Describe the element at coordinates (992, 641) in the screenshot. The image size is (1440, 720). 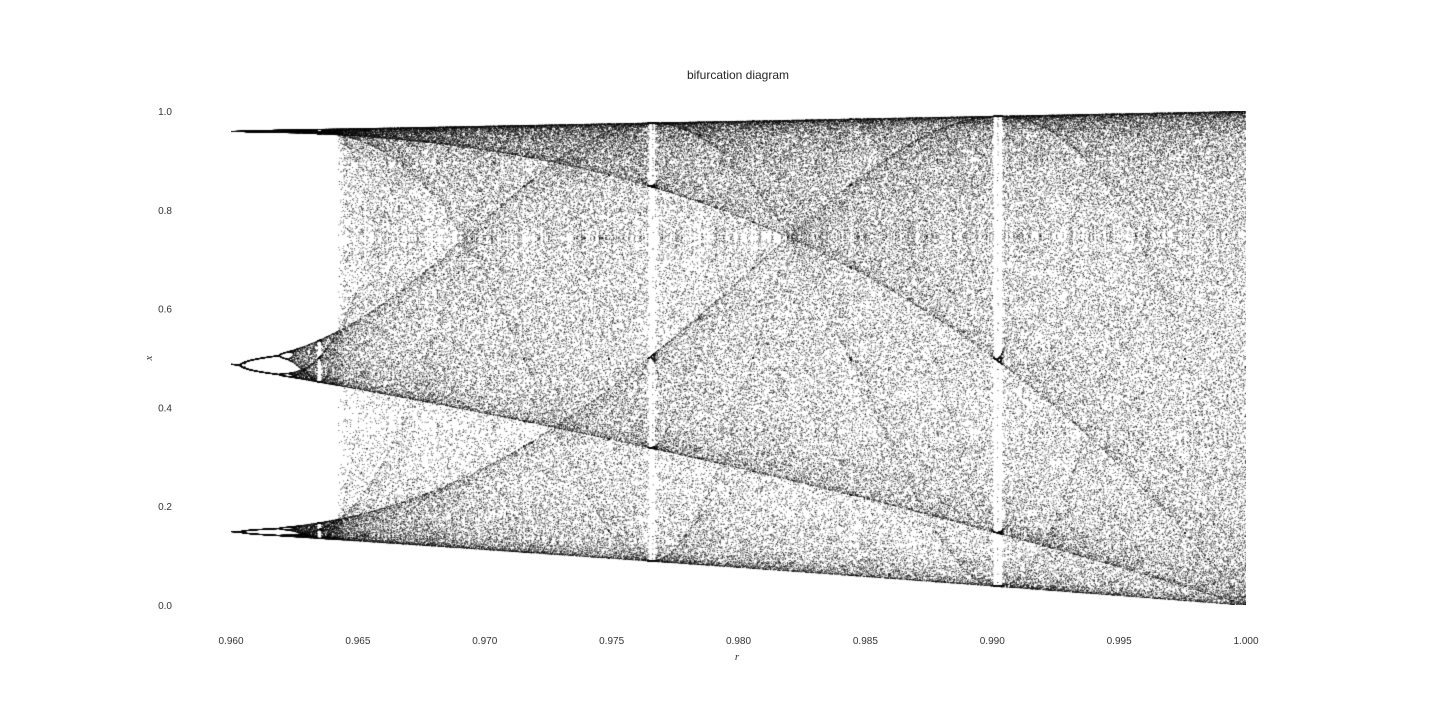
I see `x-tick-label: 0.990` at that location.